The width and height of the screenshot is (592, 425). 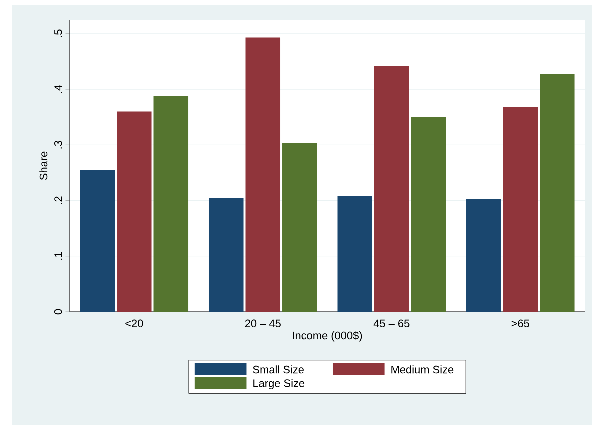 I want to click on legend-label: Medium Size, so click(x=423, y=370).